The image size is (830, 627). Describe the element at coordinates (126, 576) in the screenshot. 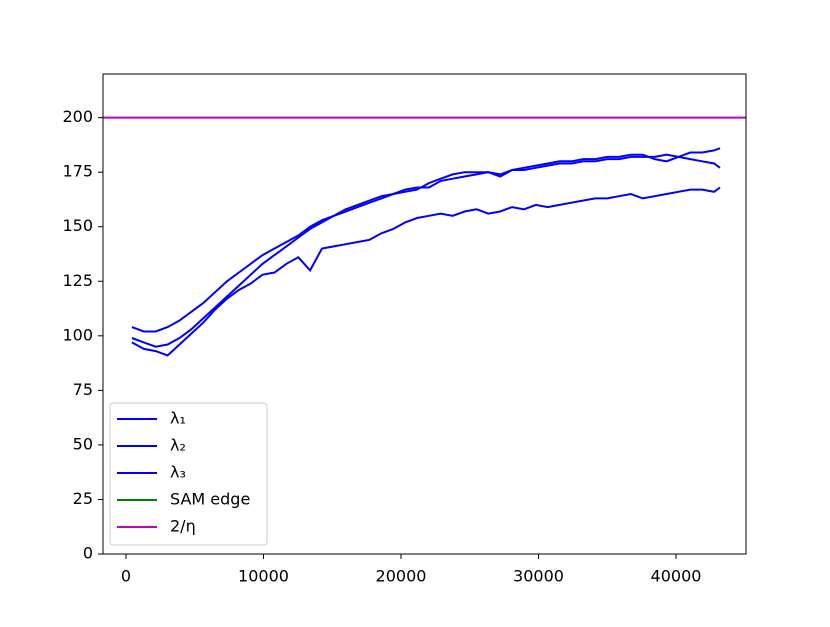

I see `x-tick-label: 0` at that location.